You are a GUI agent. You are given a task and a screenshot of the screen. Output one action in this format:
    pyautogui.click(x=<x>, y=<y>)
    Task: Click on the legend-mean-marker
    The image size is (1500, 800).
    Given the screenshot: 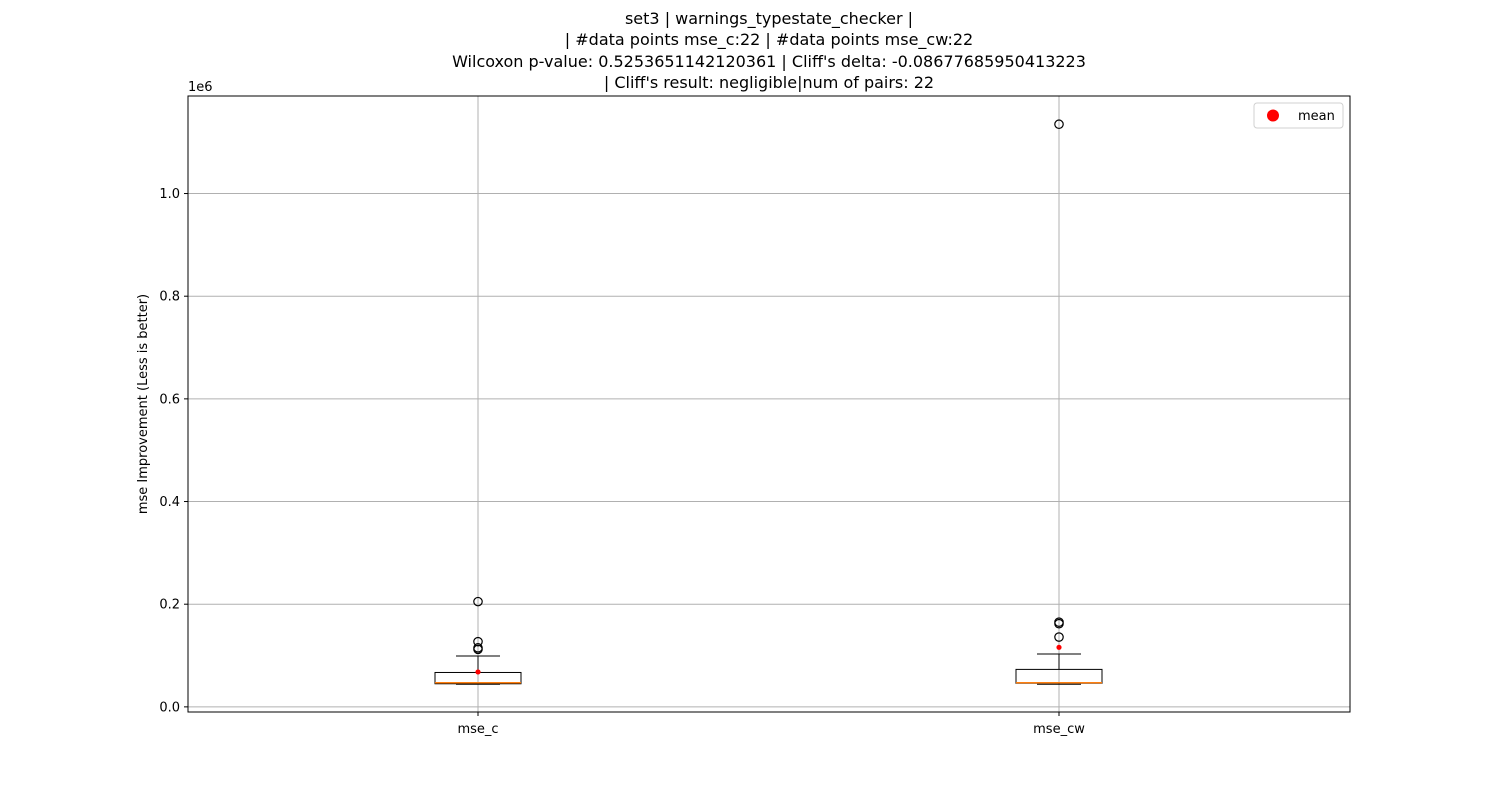 What is the action you would take?
    pyautogui.click(x=1273, y=115)
    